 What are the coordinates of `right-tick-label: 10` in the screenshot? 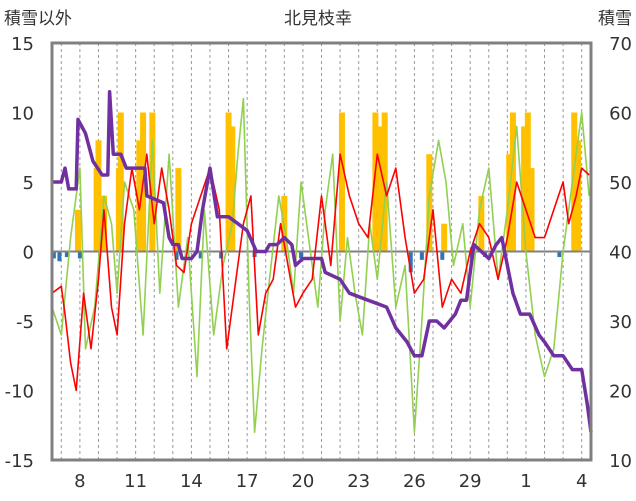 It's located at (620, 461).